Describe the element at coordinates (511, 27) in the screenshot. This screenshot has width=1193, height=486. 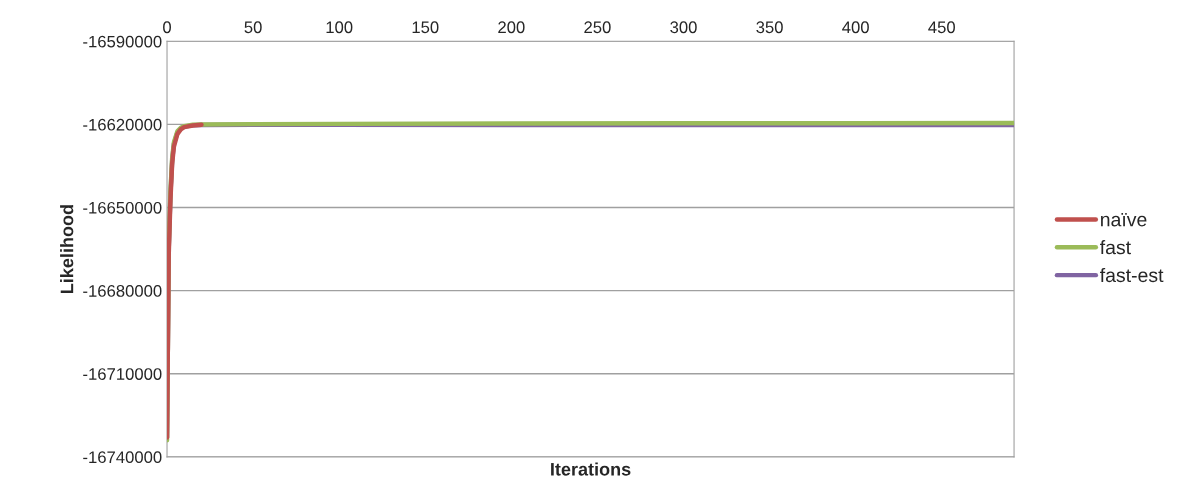
I see `x-tick-label: 200` at that location.